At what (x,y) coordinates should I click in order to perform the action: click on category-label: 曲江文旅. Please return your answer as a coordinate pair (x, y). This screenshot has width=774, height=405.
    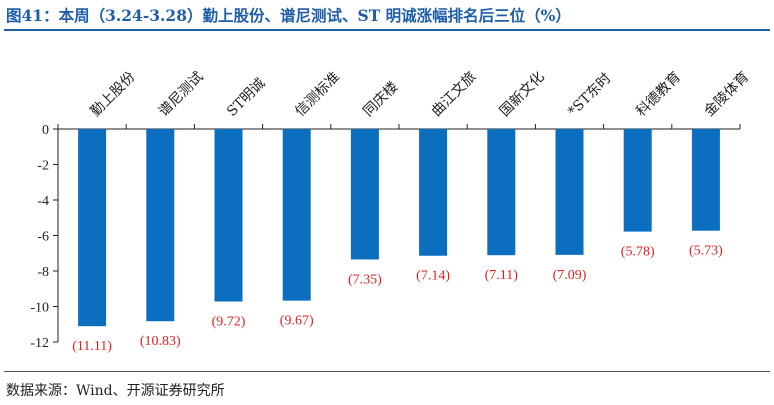
    Looking at the image, I should click on (454, 94).